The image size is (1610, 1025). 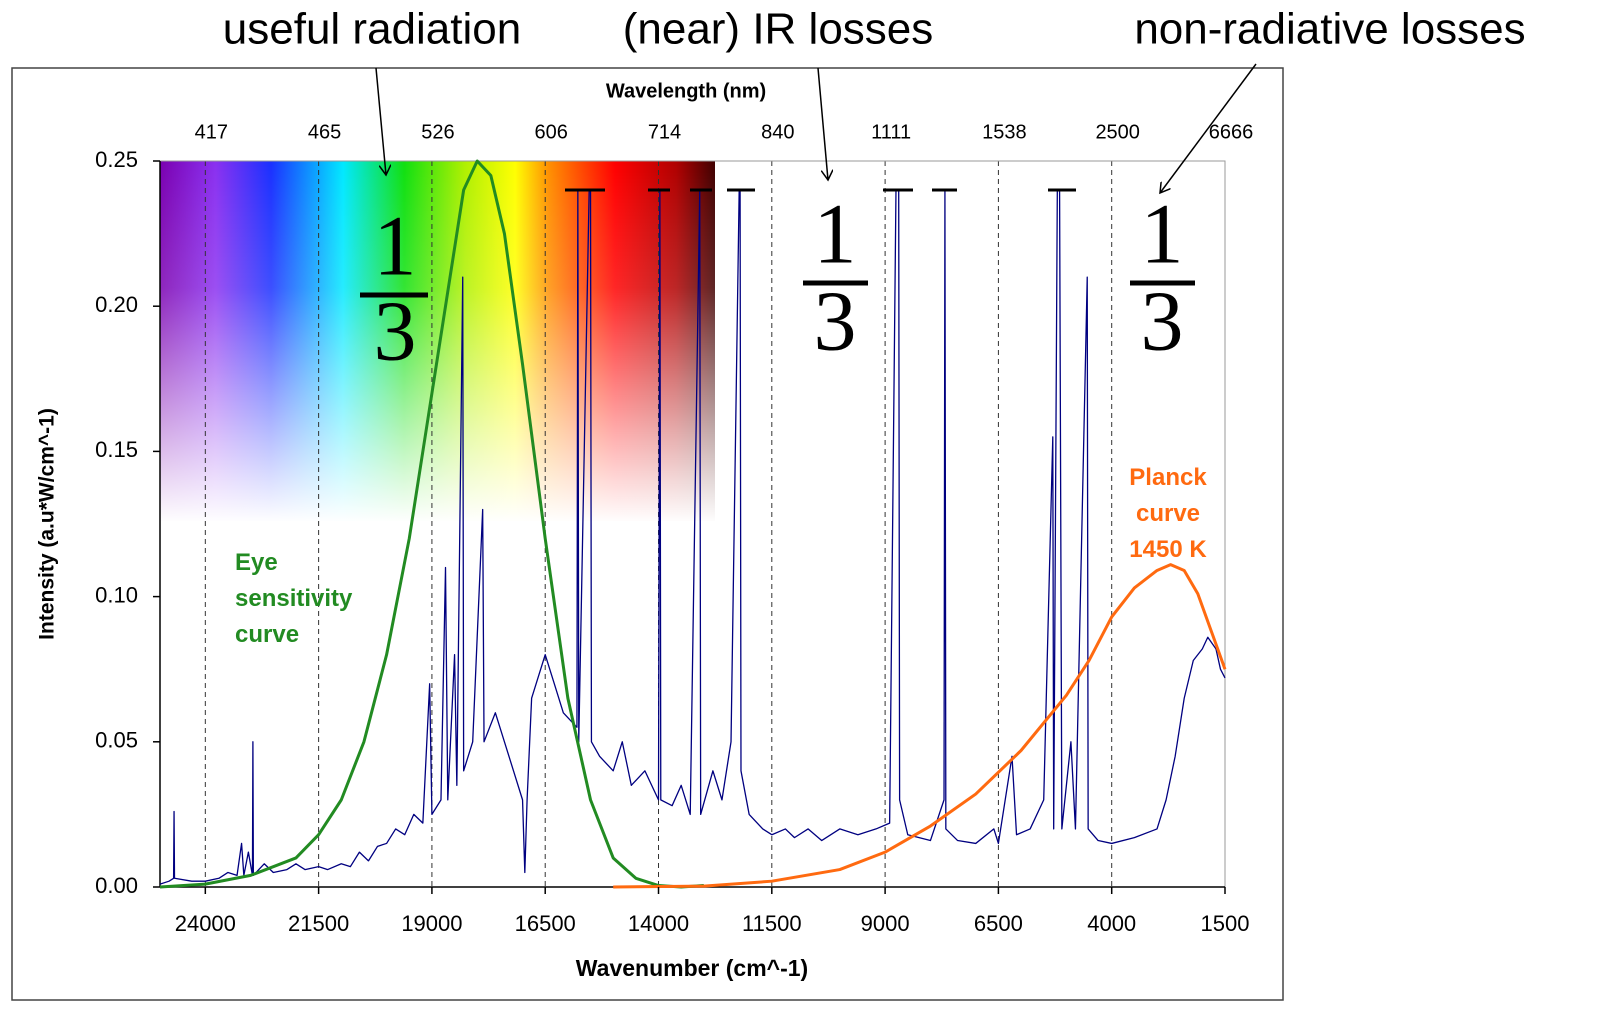 I want to click on x2-tick-label: 417, so click(x=211, y=132).